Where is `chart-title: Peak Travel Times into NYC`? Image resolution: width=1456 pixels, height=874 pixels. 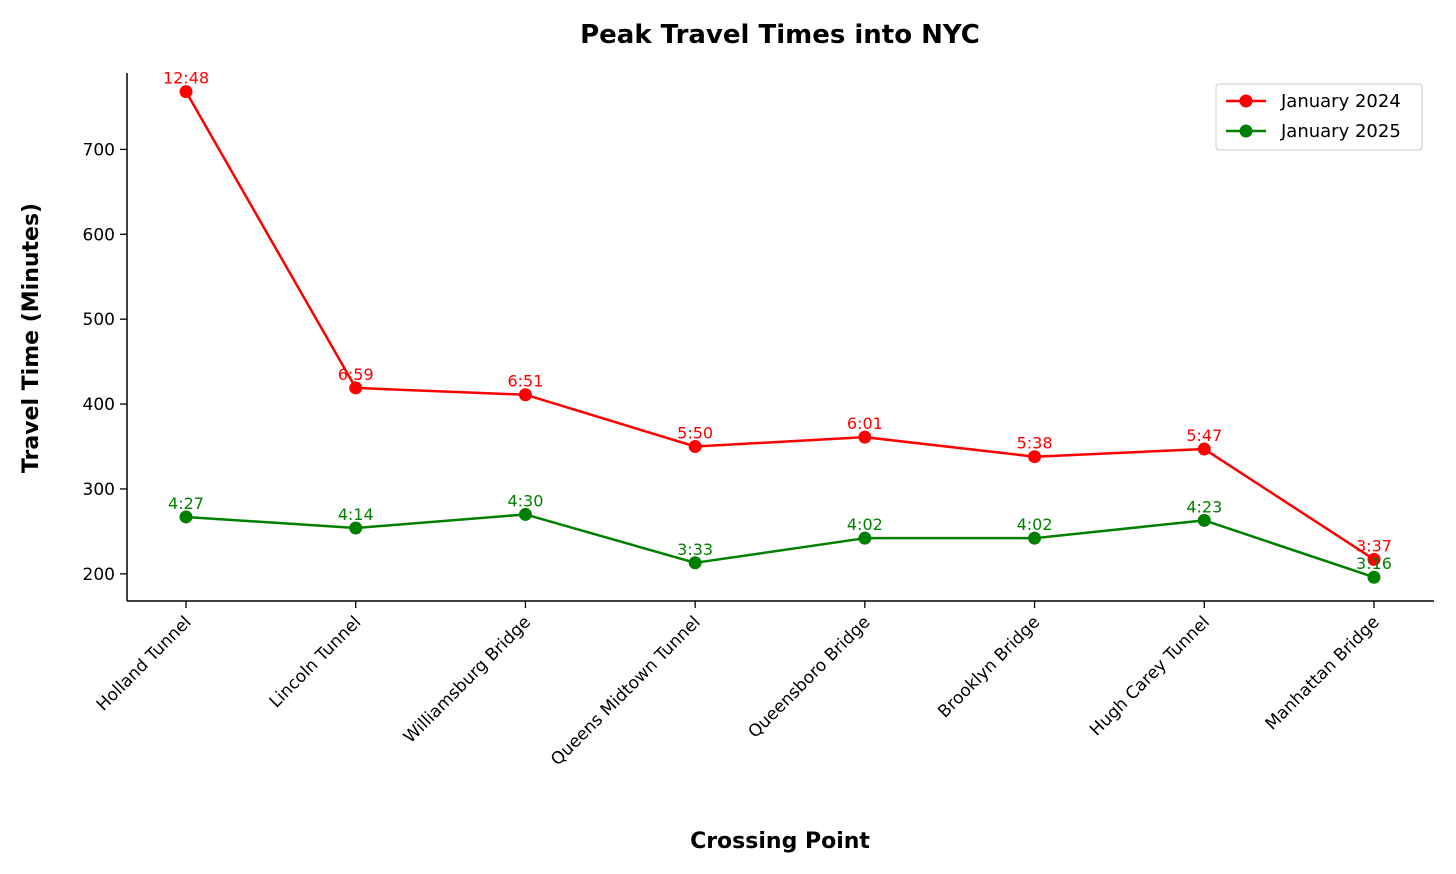
chart-title: Peak Travel Times into NYC is located at coordinates (780, 35).